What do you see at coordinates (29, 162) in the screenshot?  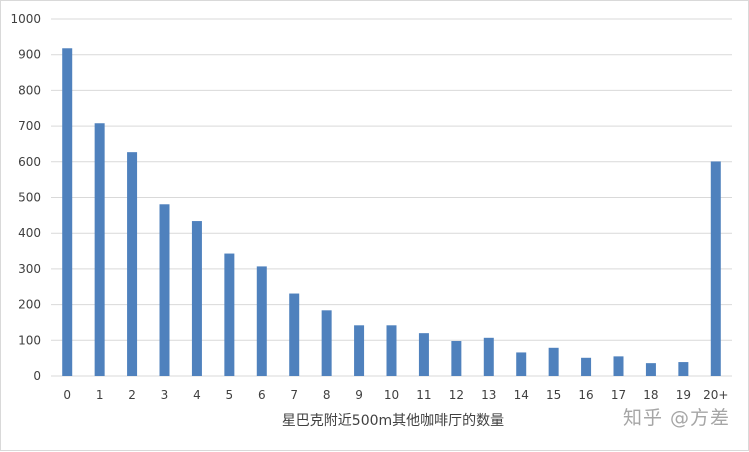 I see `y-tick-label: 600` at bounding box center [29, 162].